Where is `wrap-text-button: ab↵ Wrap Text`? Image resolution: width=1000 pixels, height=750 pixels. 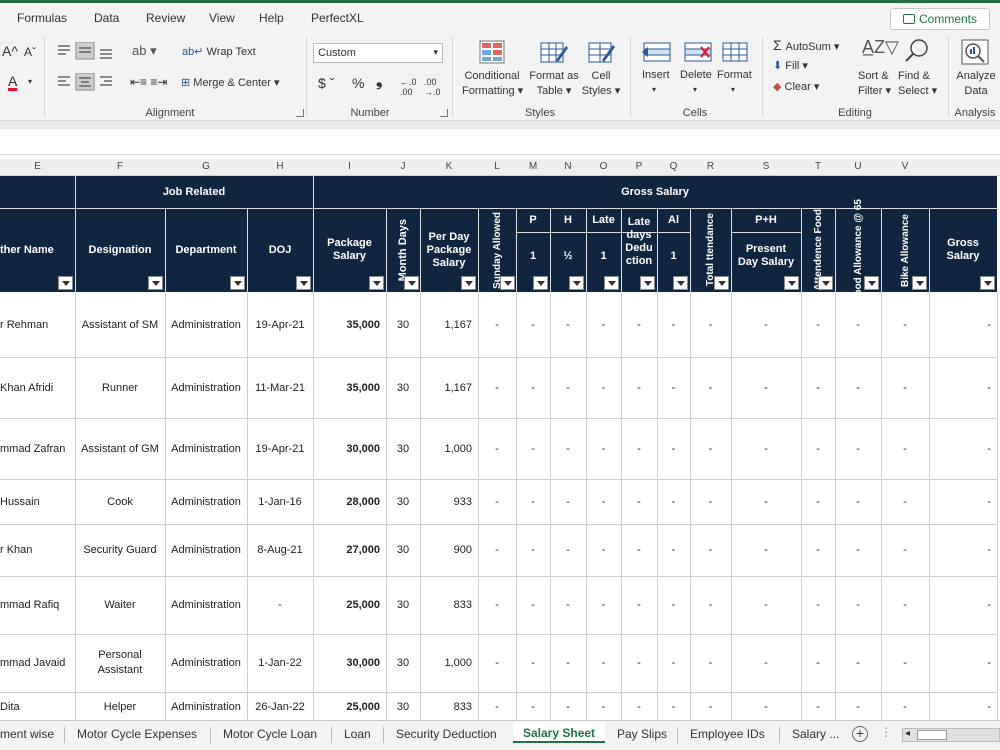 wrap-text-button: ab↵ Wrap Text is located at coordinates (219, 51).